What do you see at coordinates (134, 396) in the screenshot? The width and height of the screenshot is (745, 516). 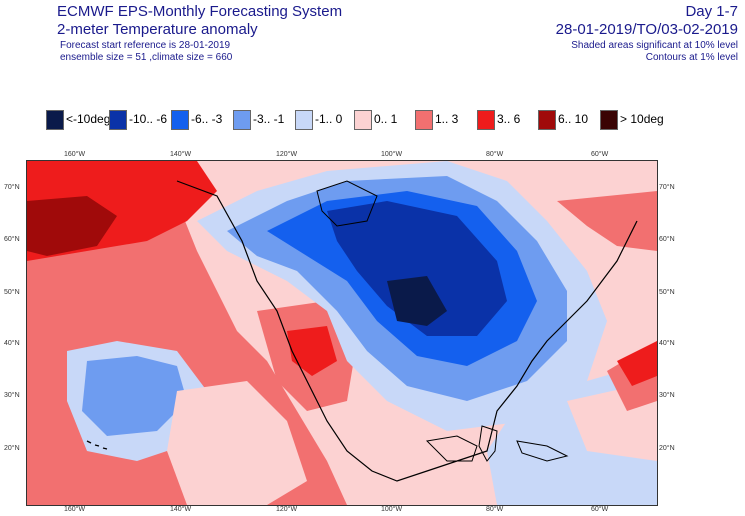 I see `pacific-cool-patch` at bounding box center [134, 396].